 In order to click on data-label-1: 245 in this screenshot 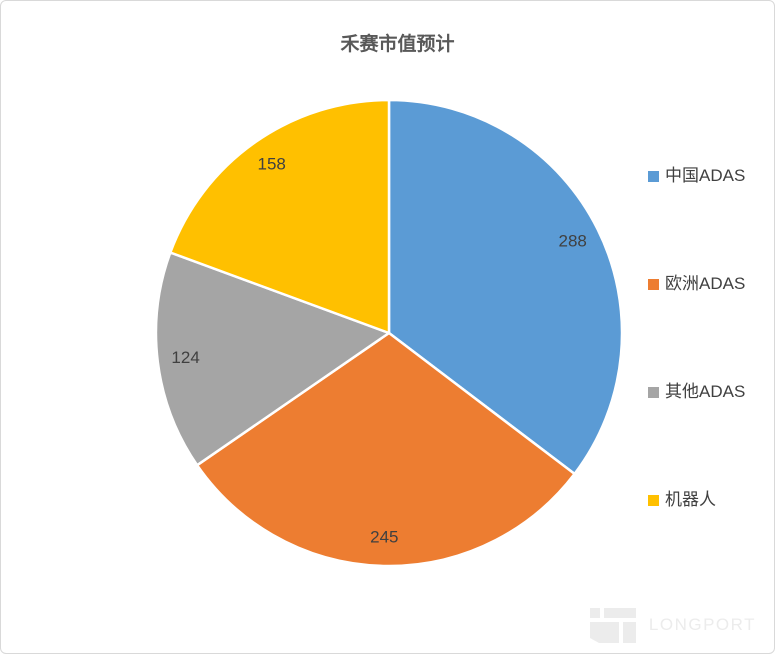, I will do `click(384, 536)`.